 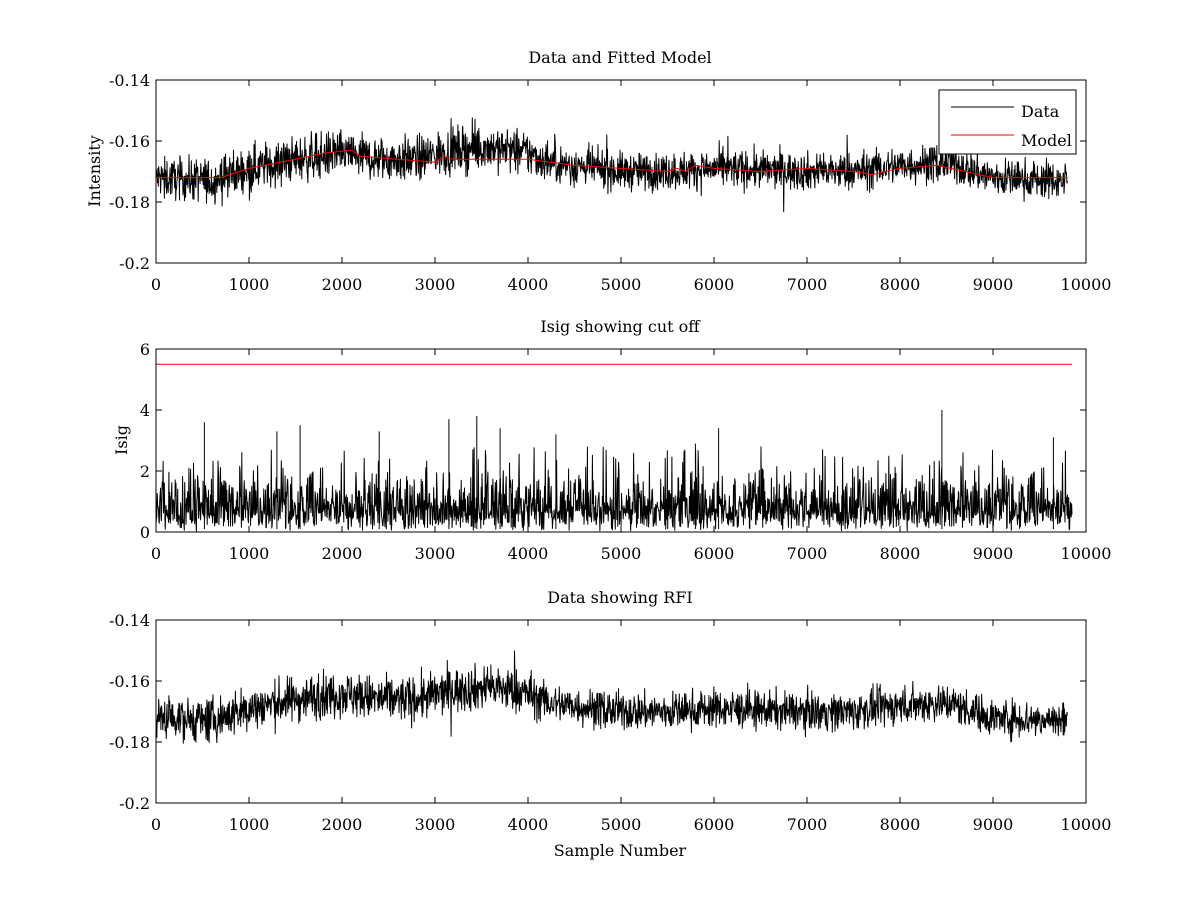 What do you see at coordinates (619, 597) in the screenshot?
I see `panel-title: Data showing RFI` at bounding box center [619, 597].